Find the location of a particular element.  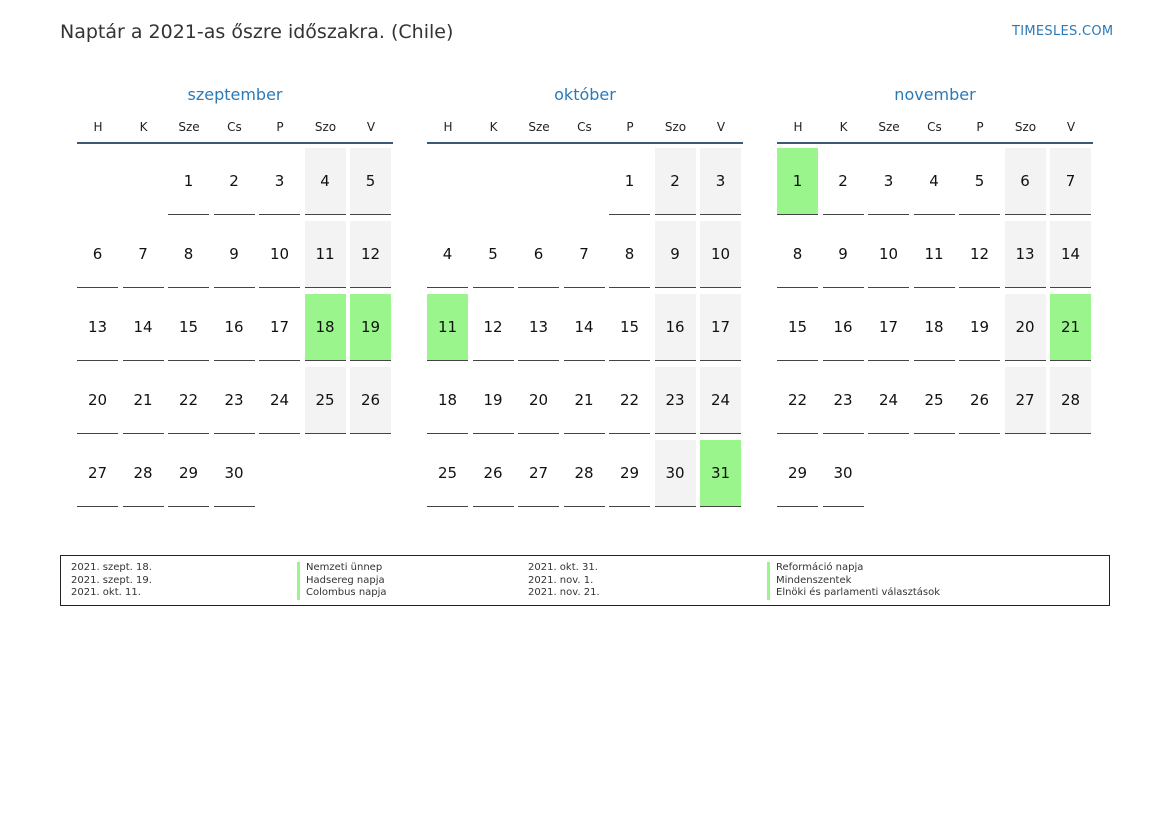

day-cell: 24 is located at coordinates (888, 400).